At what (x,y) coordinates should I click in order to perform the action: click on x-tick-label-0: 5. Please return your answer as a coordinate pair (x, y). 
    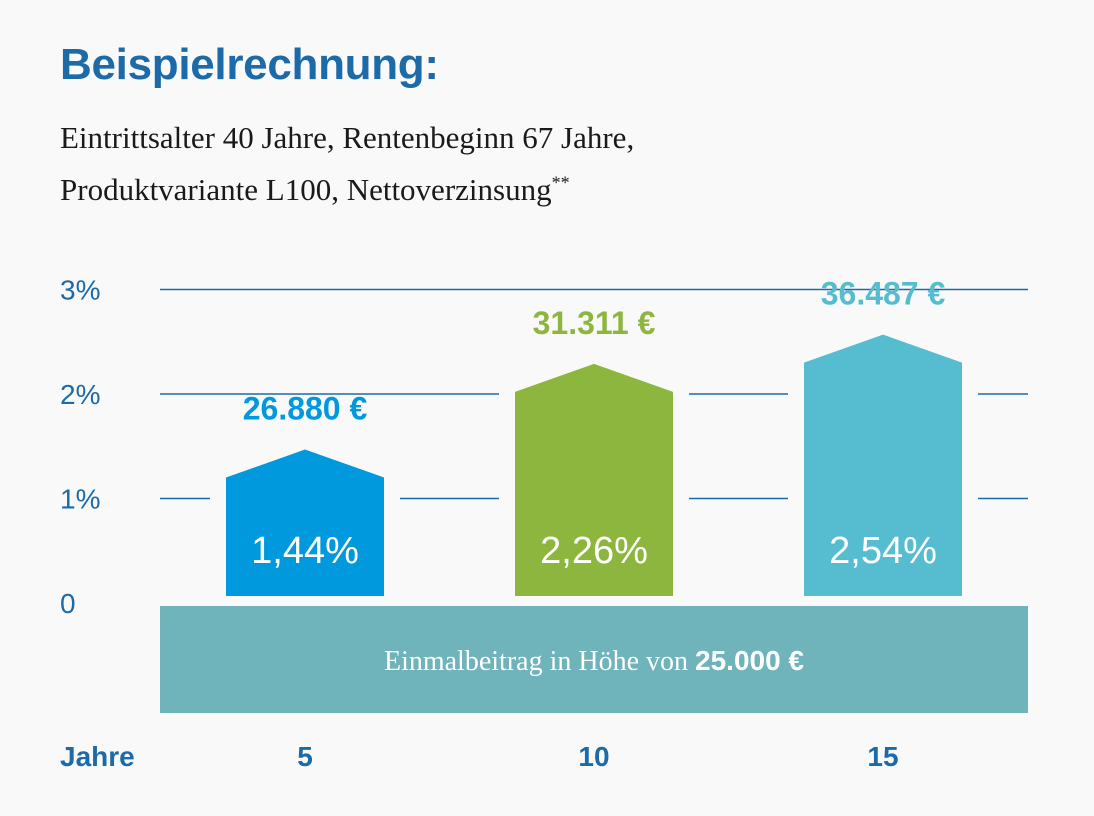
    Looking at the image, I should click on (305, 756).